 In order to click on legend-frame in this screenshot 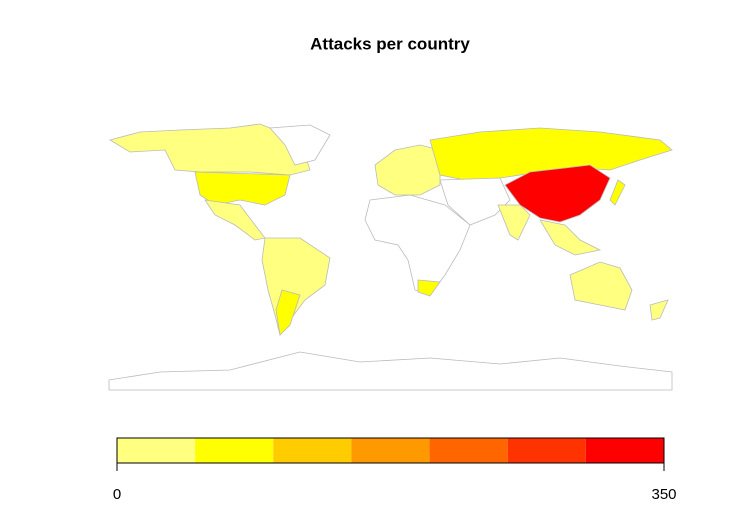, I will do `click(390, 450)`.